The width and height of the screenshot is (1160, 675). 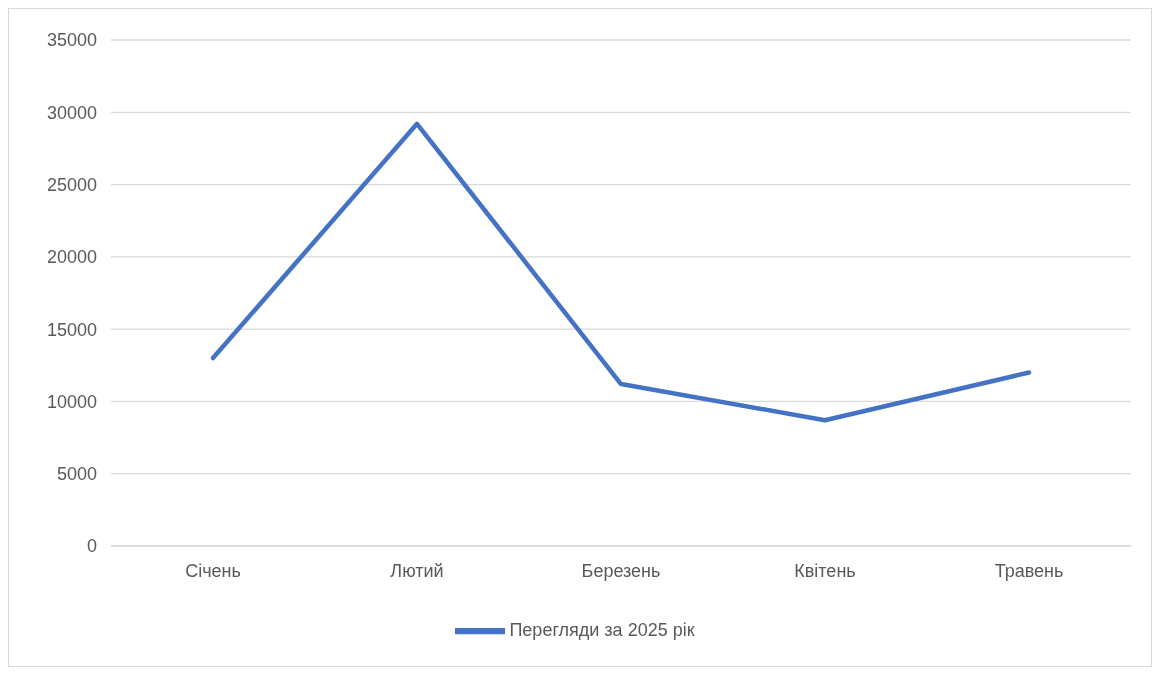 What do you see at coordinates (417, 570) in the screenshot?
I see `x-tick-label: Лютий` at bounding box center [417, 570].